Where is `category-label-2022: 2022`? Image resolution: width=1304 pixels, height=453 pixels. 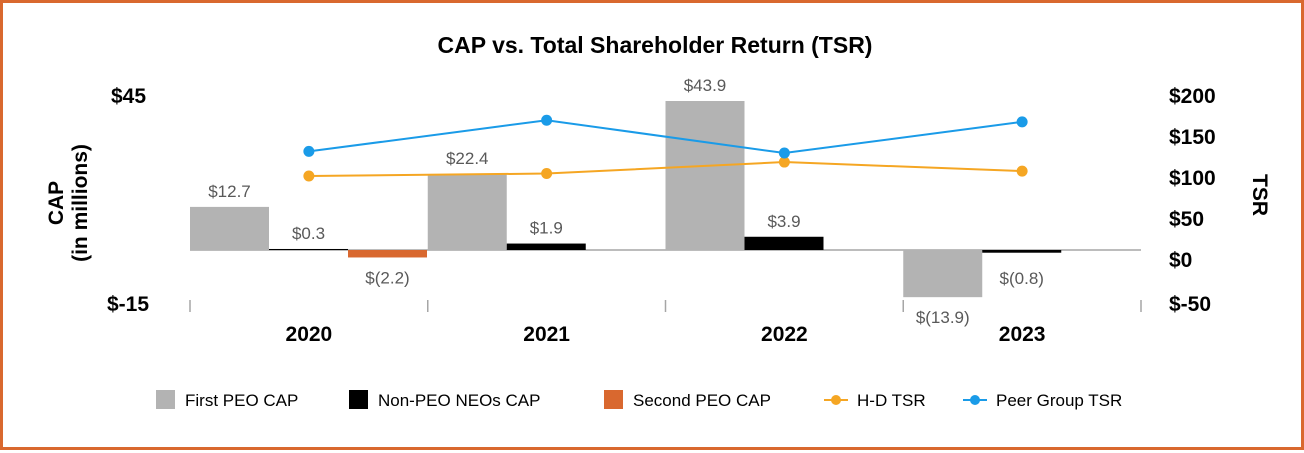 category-label-2022: 2022 is located at coordinates (784, 334).